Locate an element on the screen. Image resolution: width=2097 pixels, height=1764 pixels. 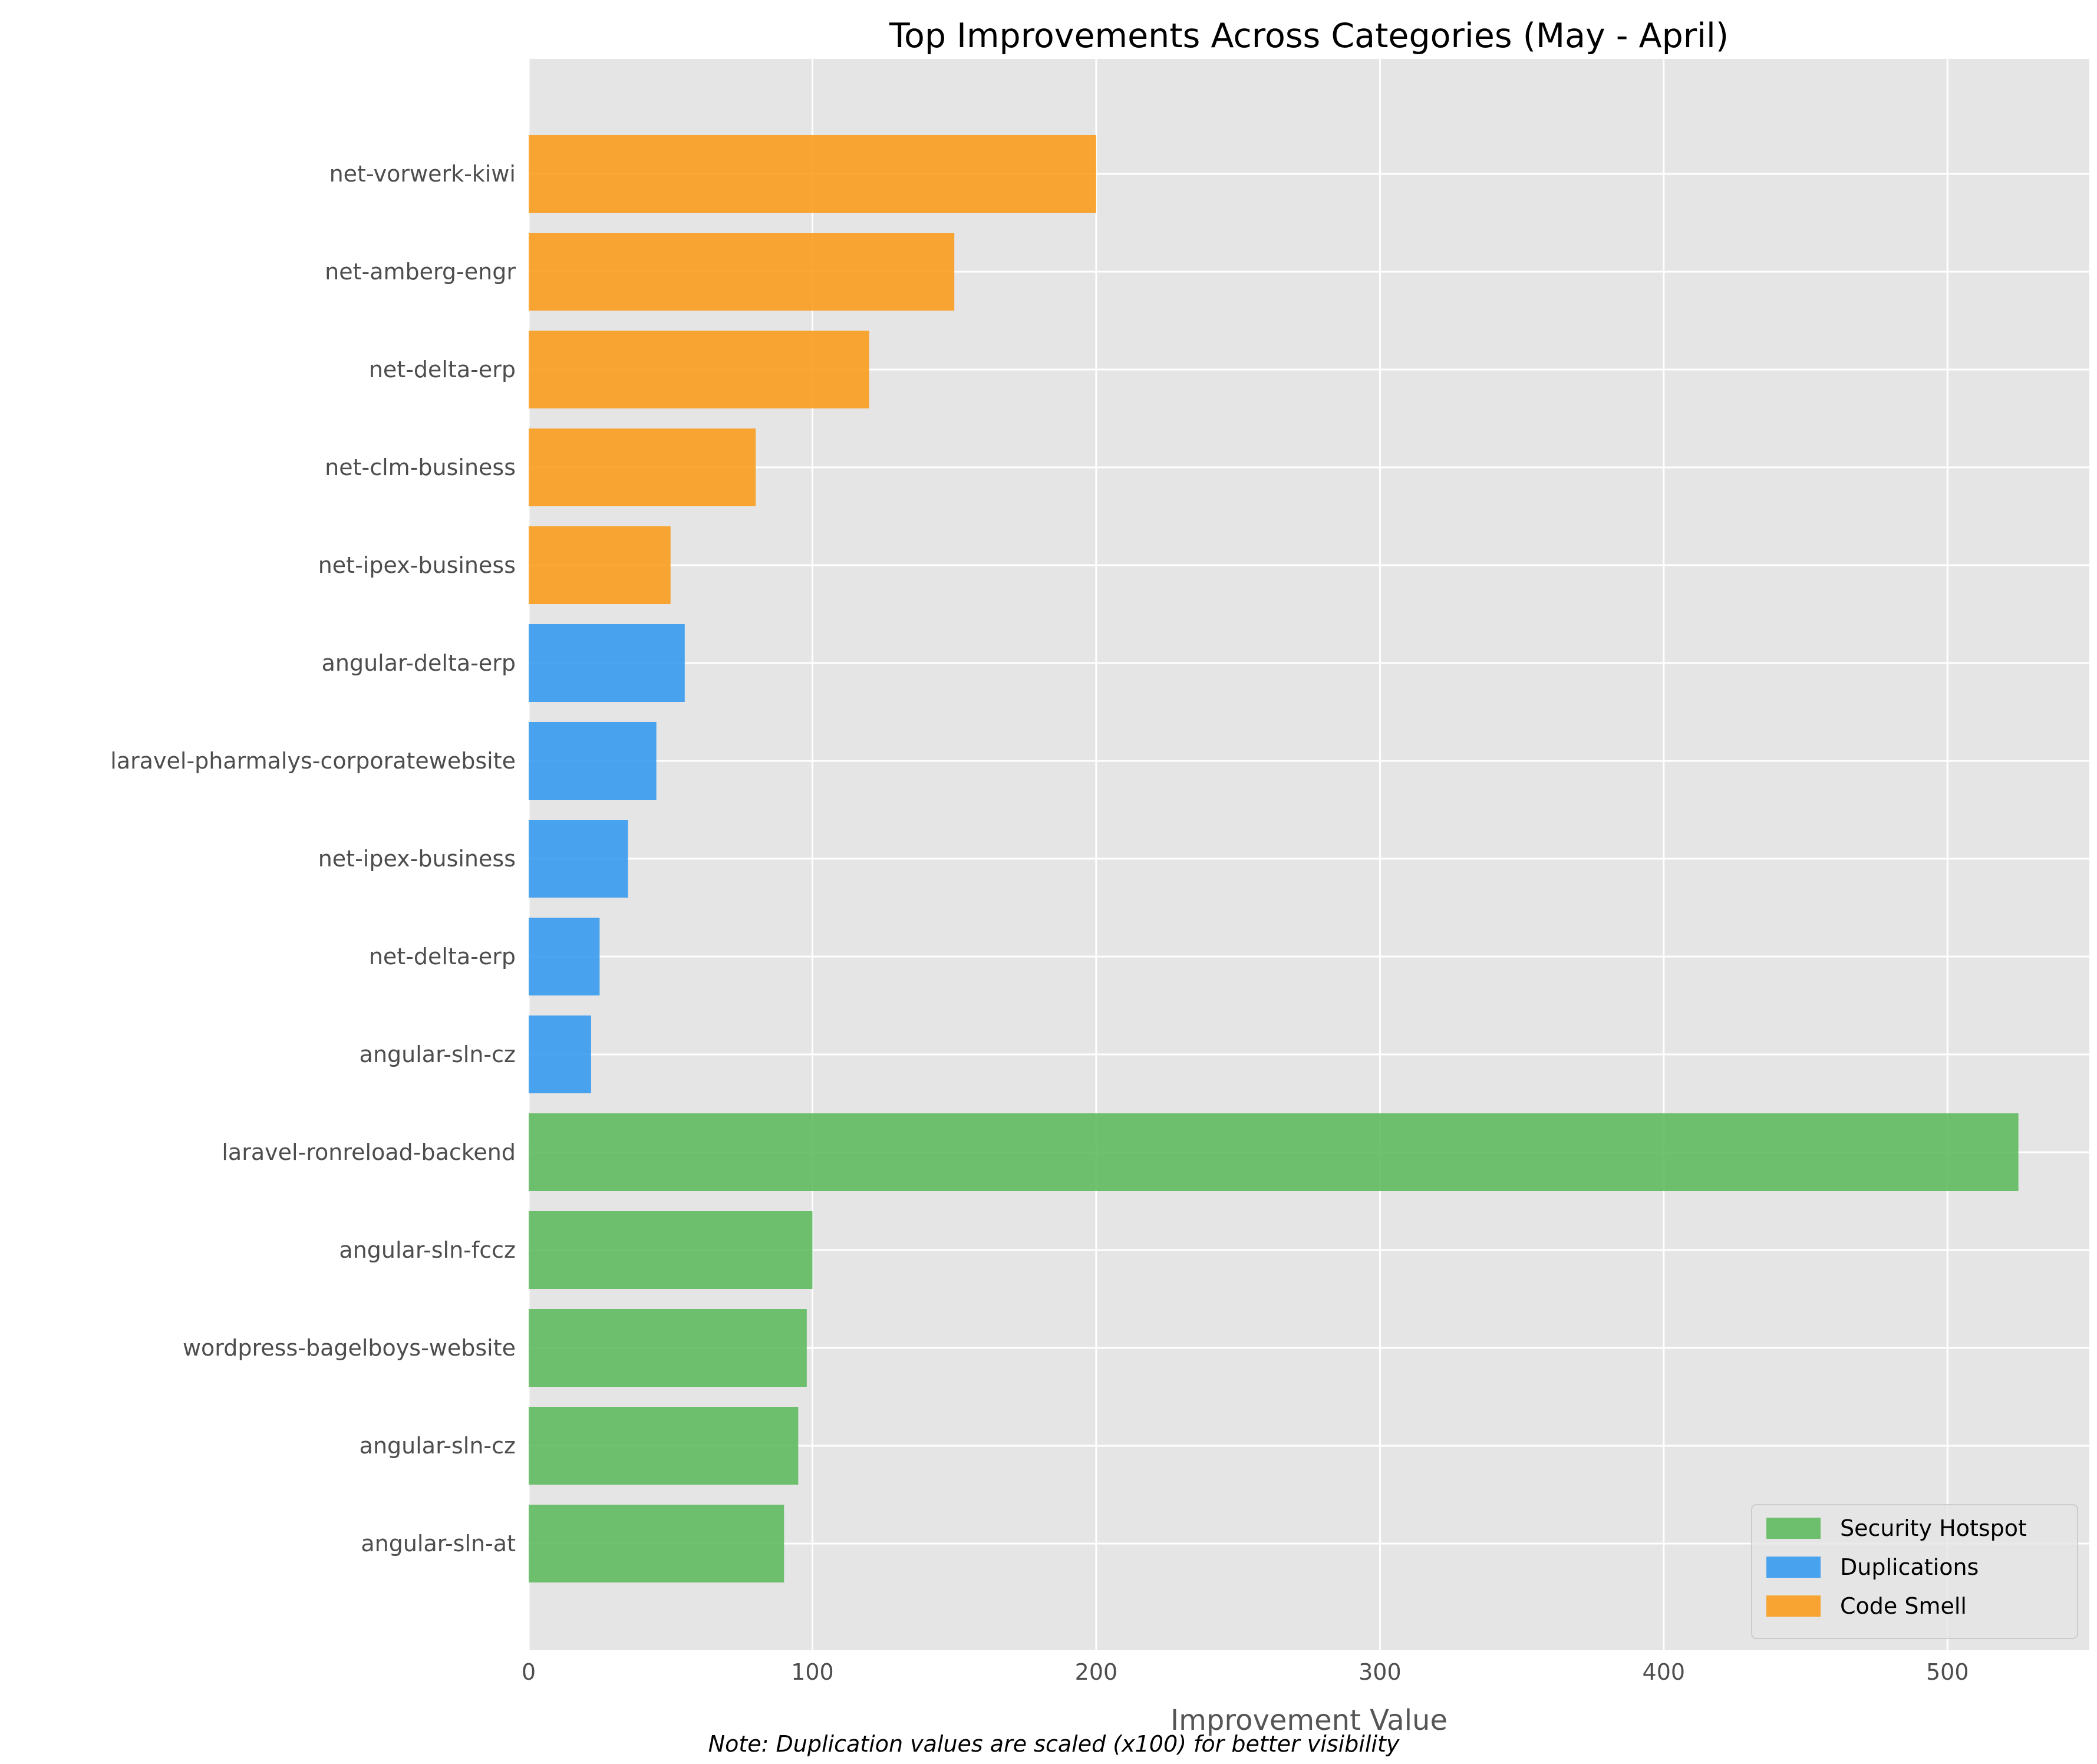
y-tick-label: net-vorwerk-kiwi is located at coordinates (422, 174).